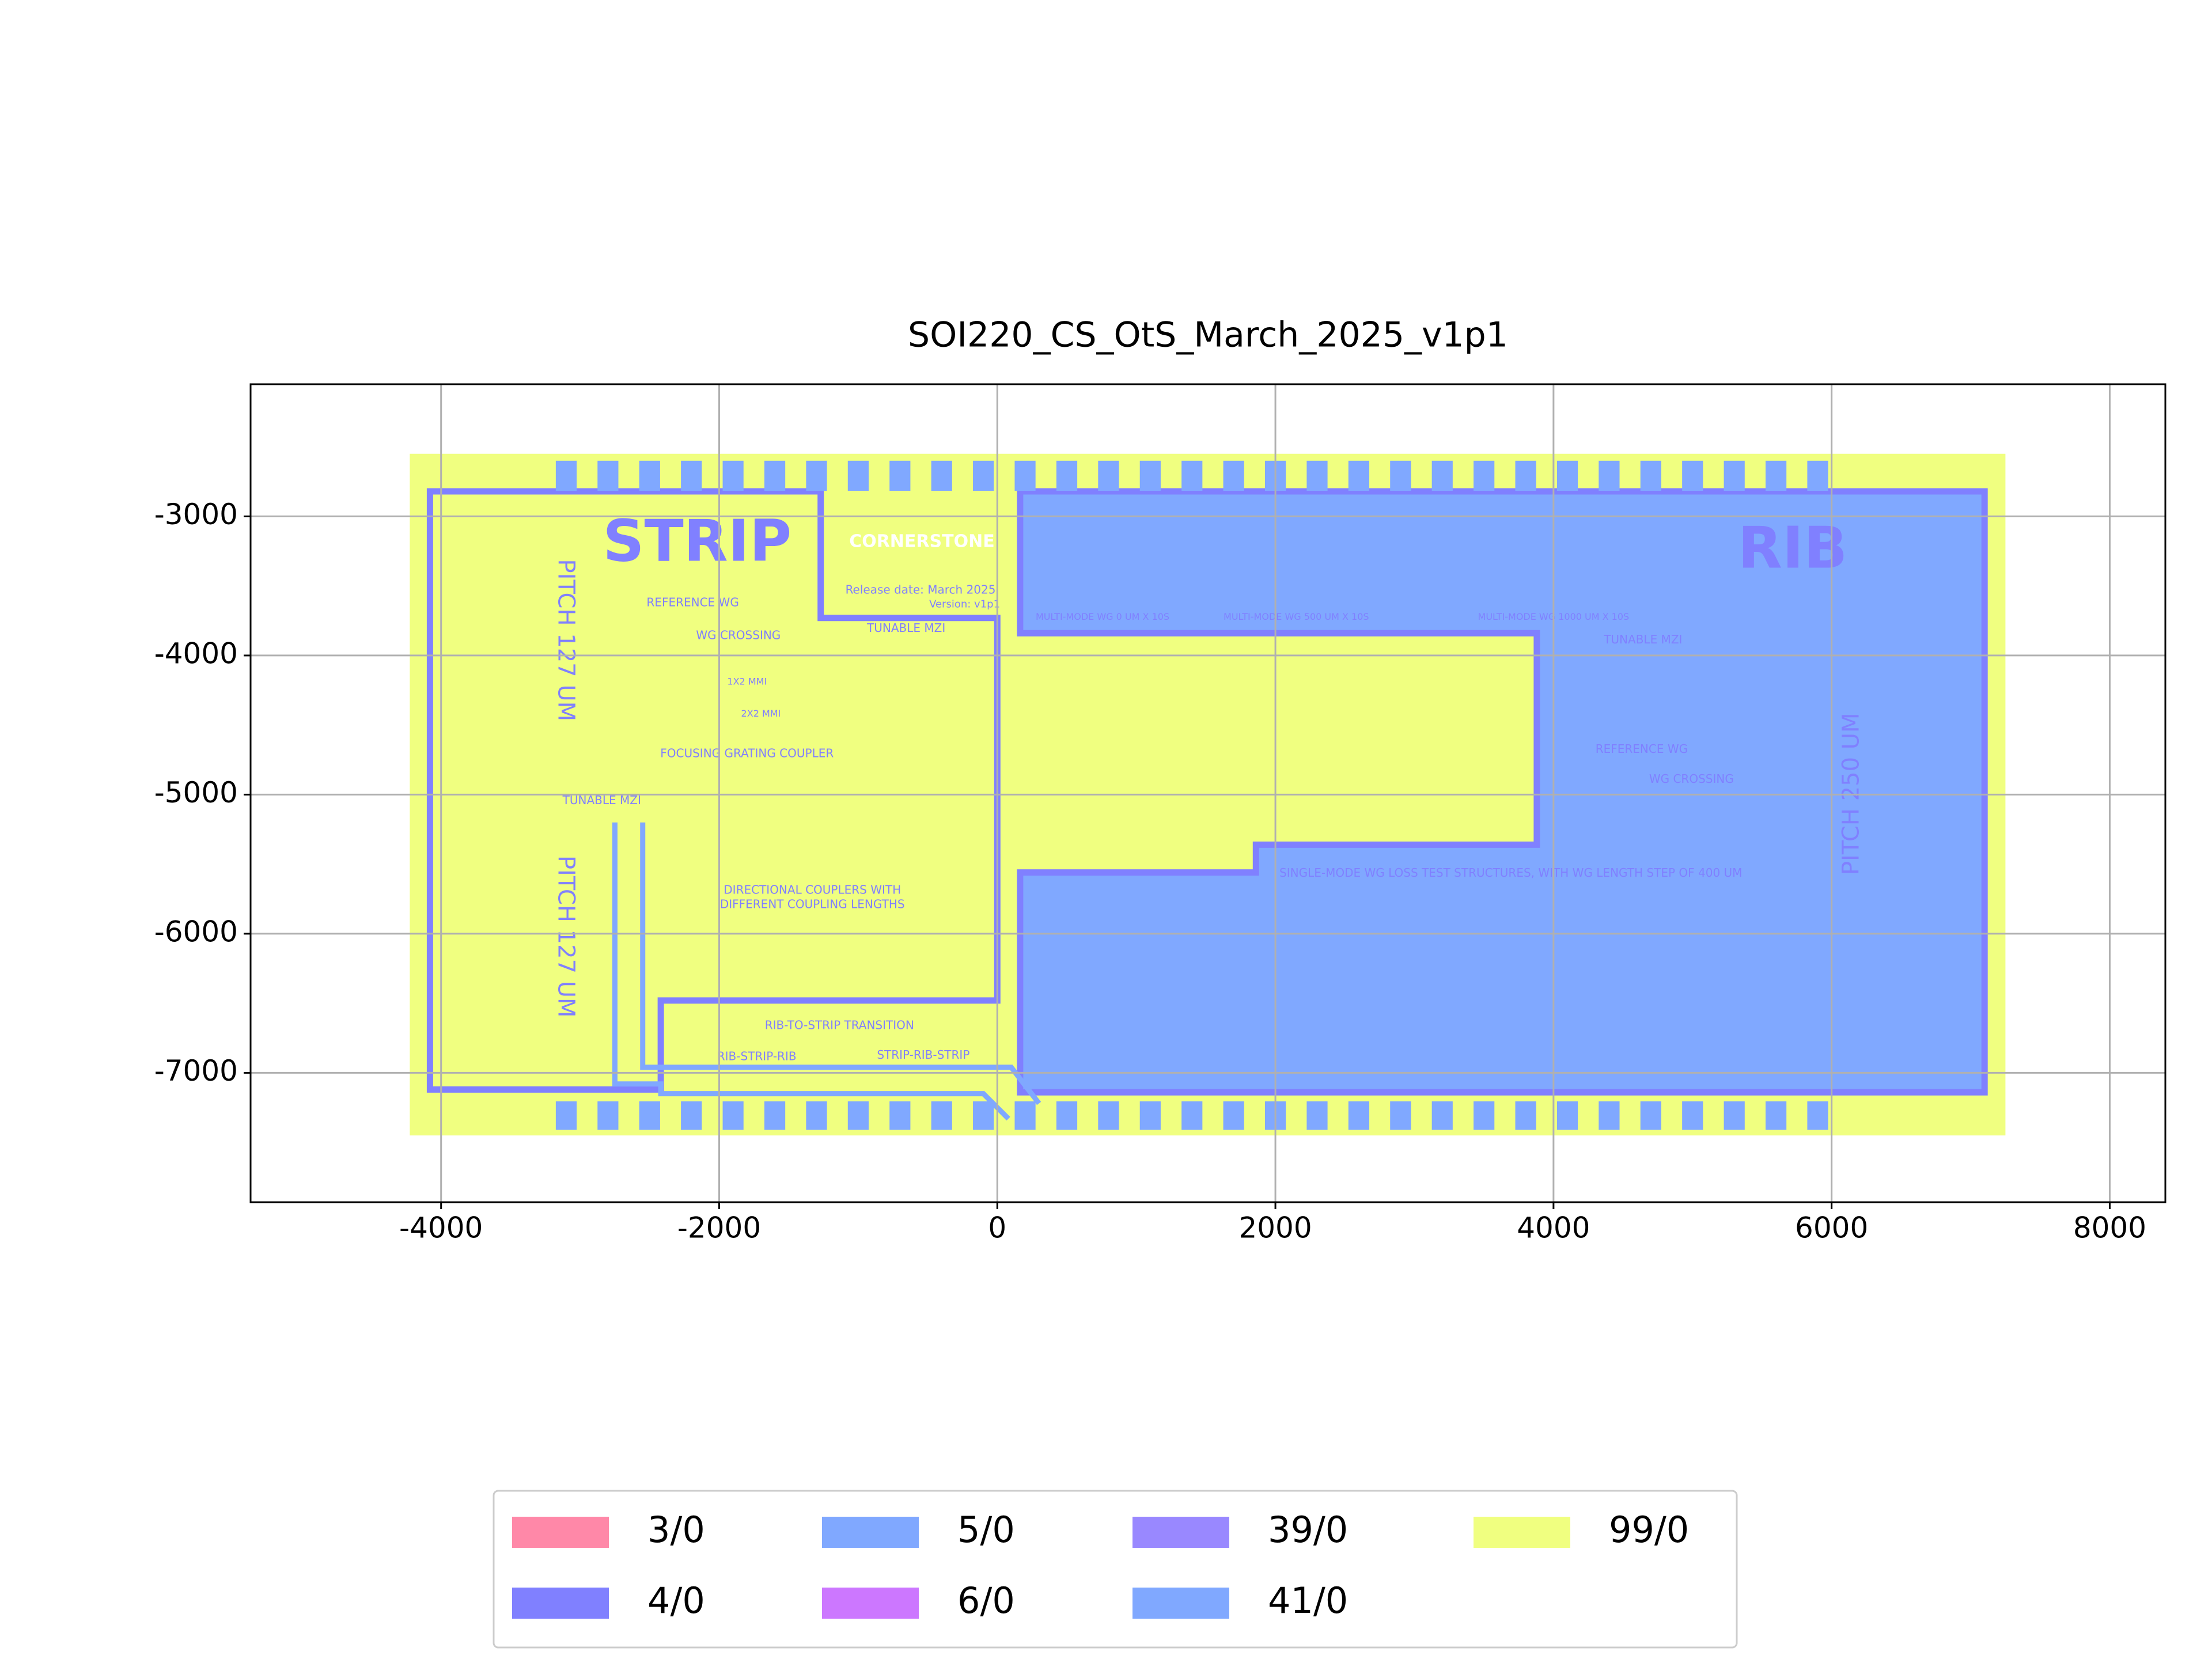  What do you see at coordinates (986, 1601) in the screenshot?
I see `legend-label: 6/0` at bounding box center [986, 1601].